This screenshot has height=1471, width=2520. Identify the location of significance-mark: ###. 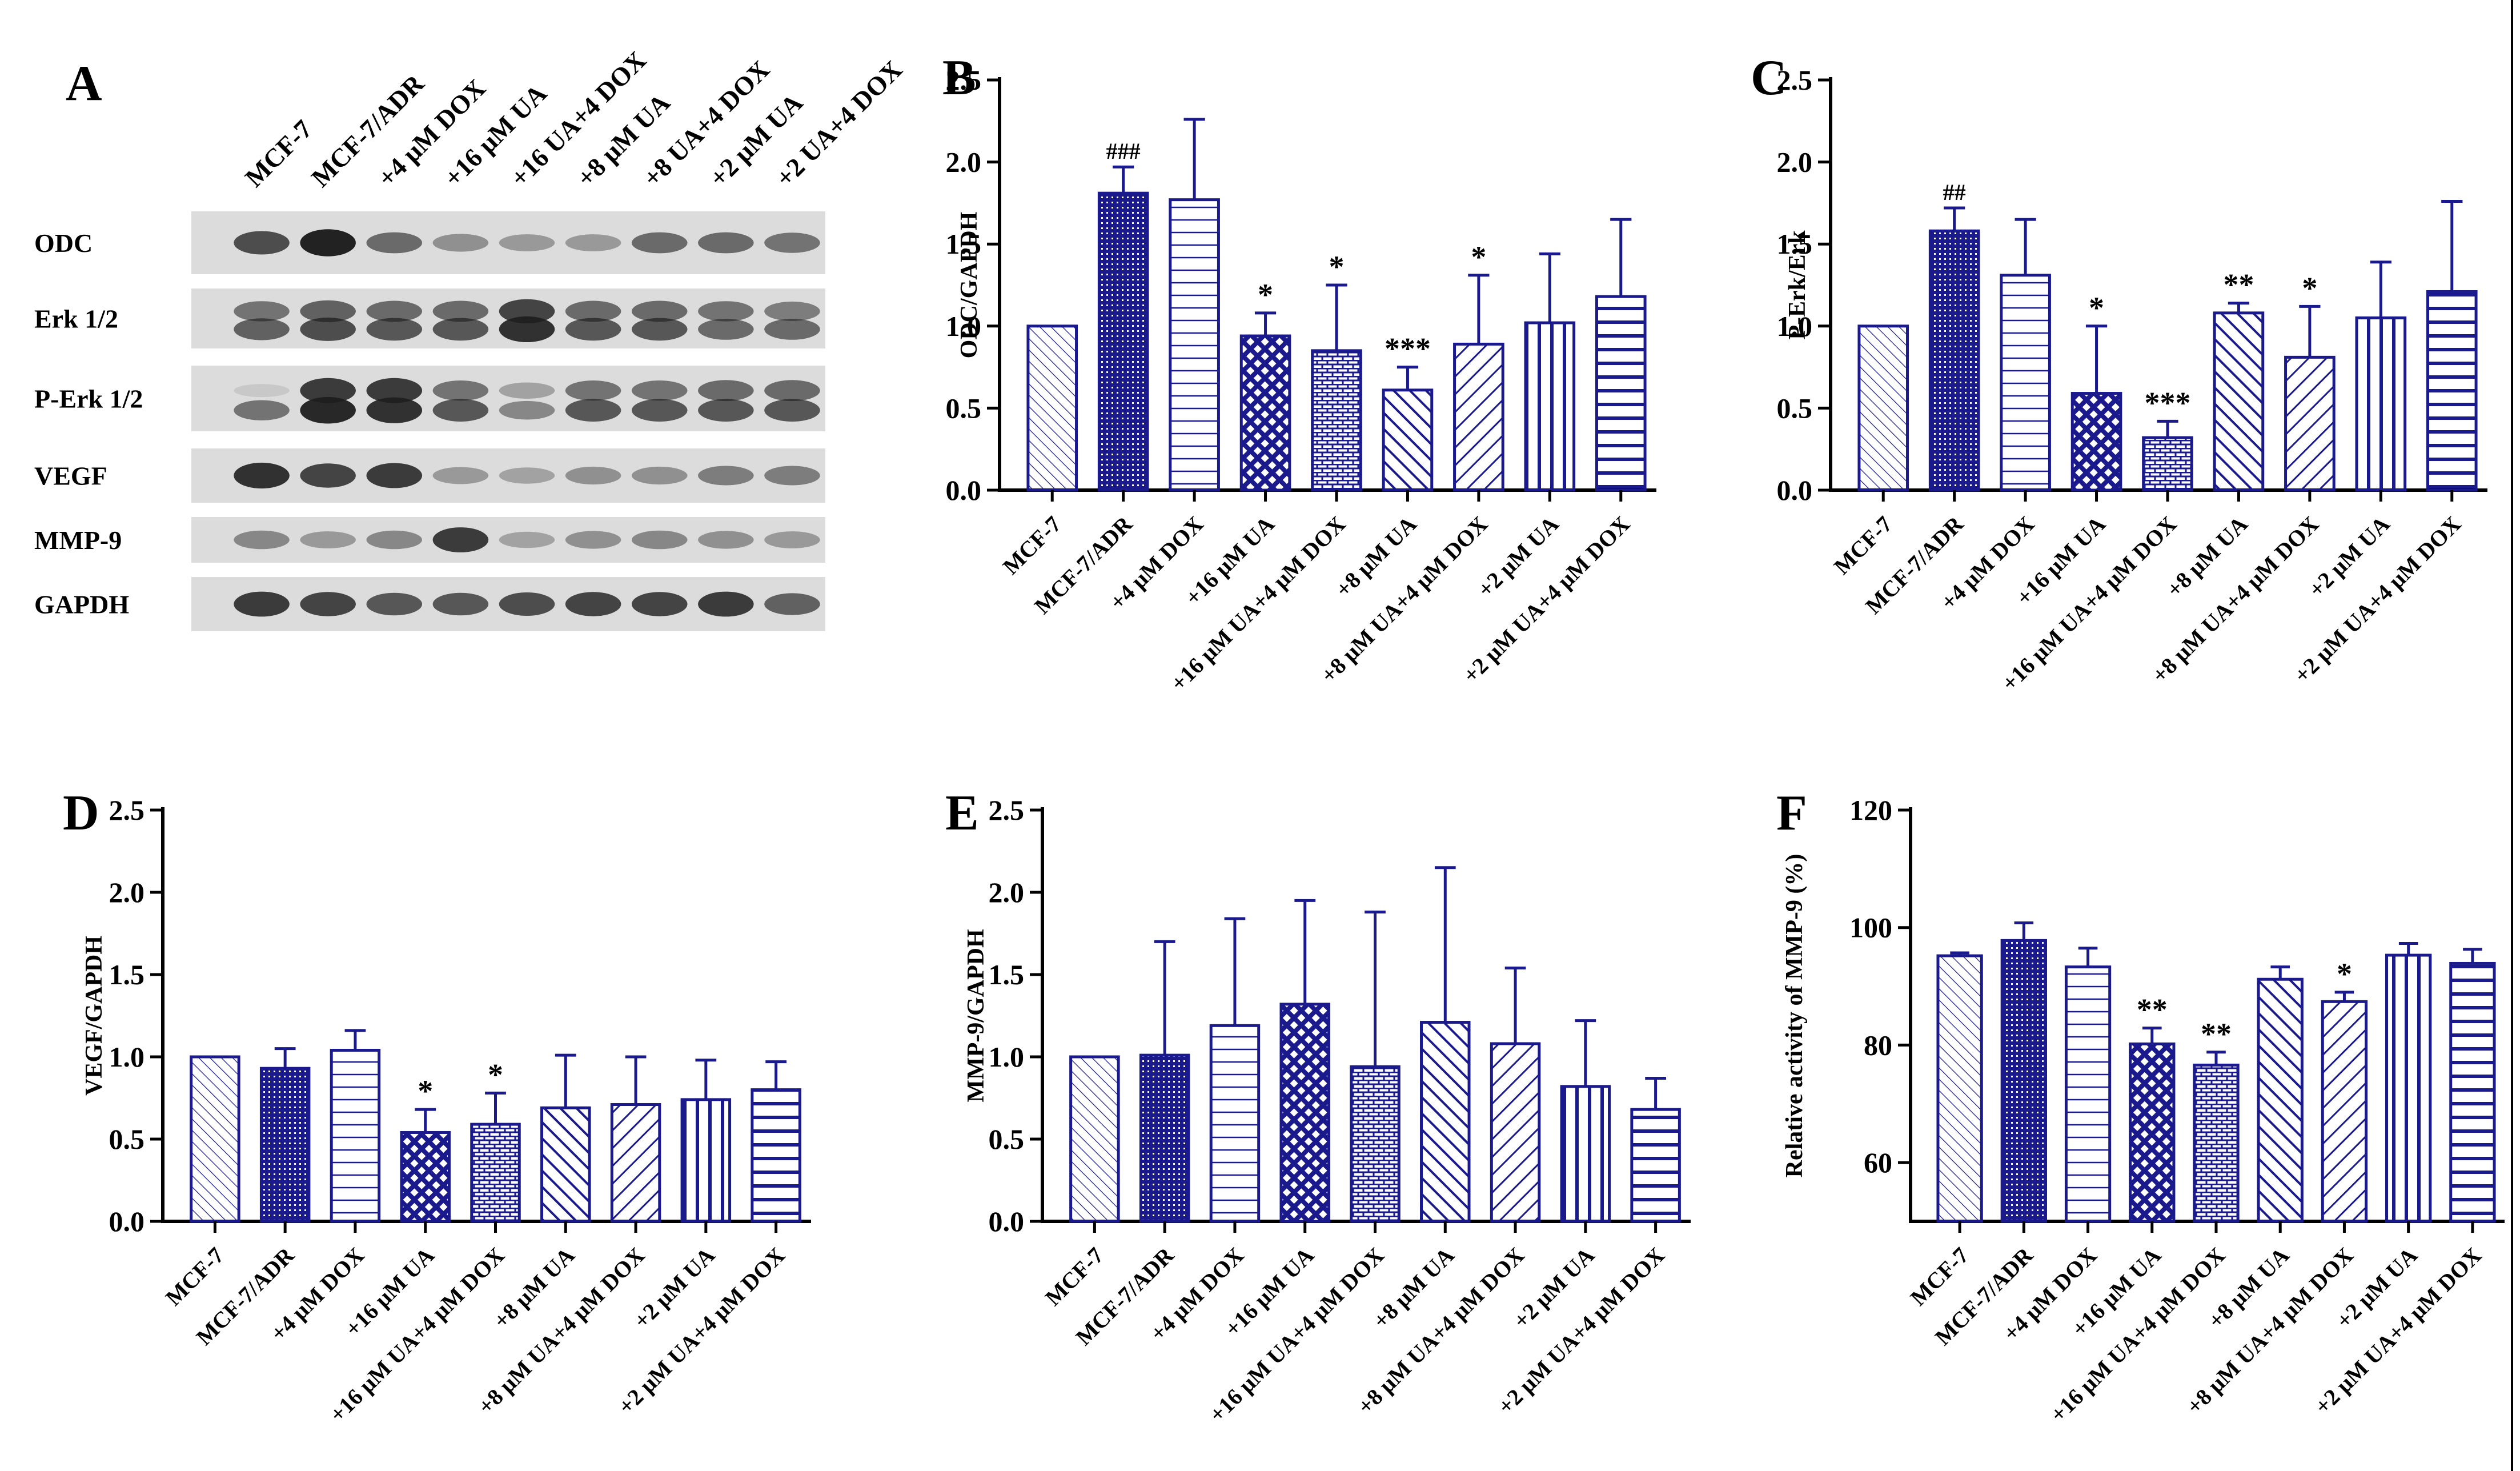
(1123, 151).